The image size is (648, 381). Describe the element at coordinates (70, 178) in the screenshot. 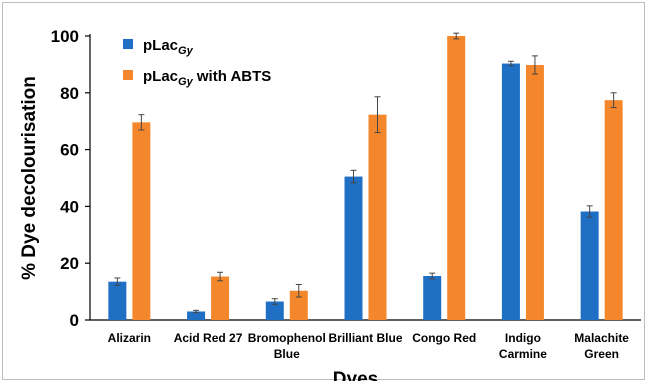

I see `y-tick-labels: 0 20 40 60 80 100` at that location.